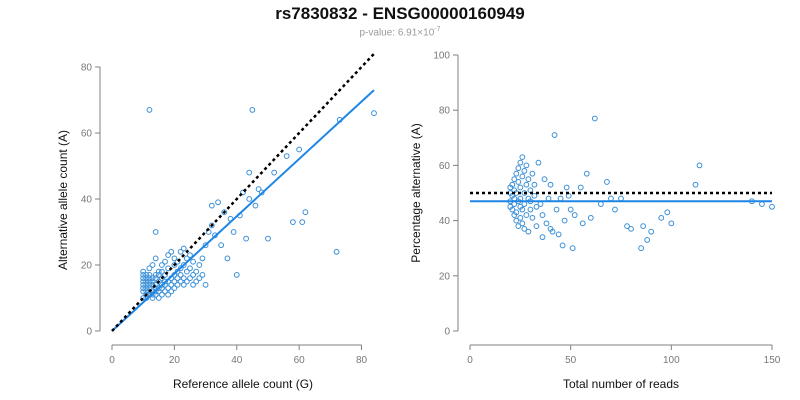 This screenshot has height=400, width=800. I want to click on x-tick-label: 100, so click(671, 360).